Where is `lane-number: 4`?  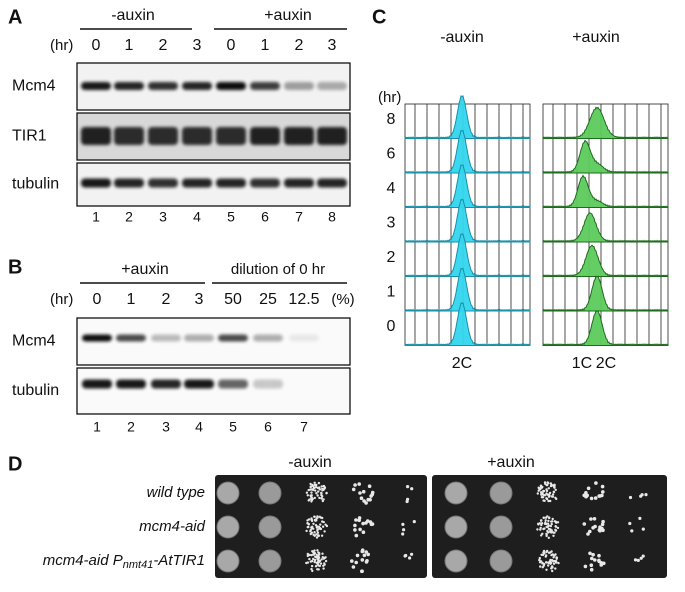
lane-number: 4 is located at coordinates (199, 427).